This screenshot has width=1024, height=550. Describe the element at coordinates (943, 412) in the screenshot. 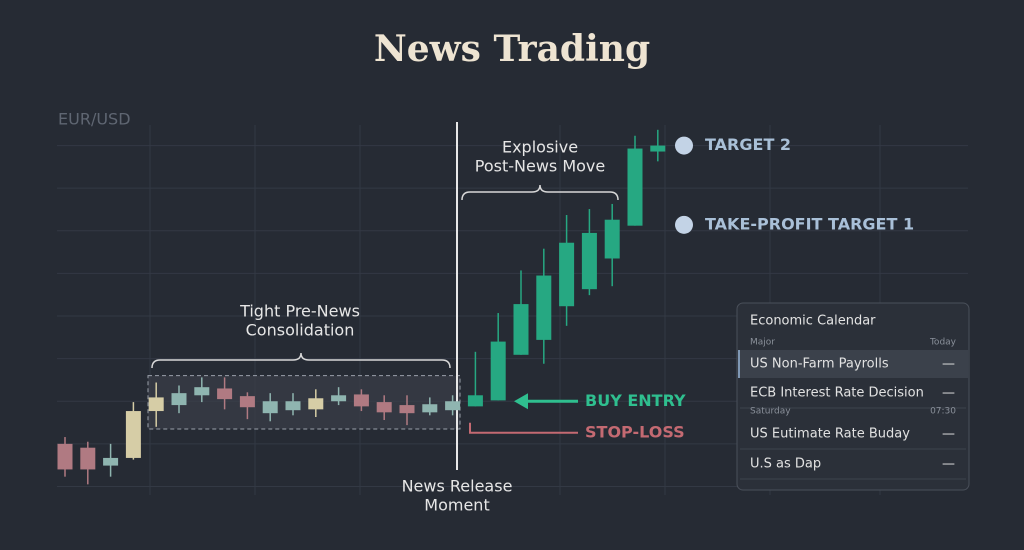

I see `calendar-subheader: 07:30` at that location.